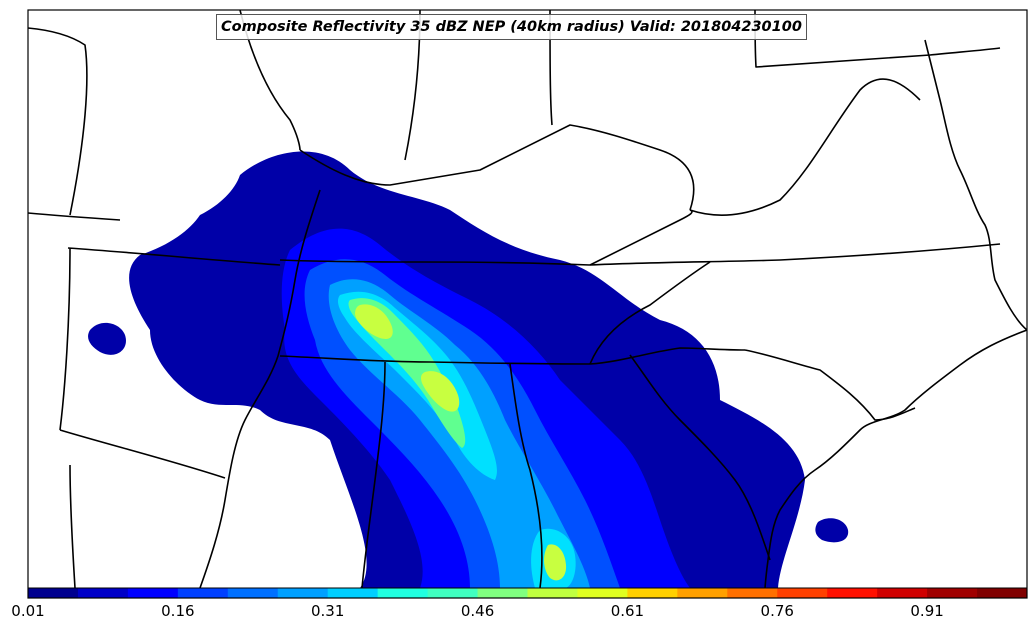 The height and width of the screenshot is (633, 1036). Describe the element at coordinates (650, 313) in the screenshot. I see `nc-tn-boundary` at that location.